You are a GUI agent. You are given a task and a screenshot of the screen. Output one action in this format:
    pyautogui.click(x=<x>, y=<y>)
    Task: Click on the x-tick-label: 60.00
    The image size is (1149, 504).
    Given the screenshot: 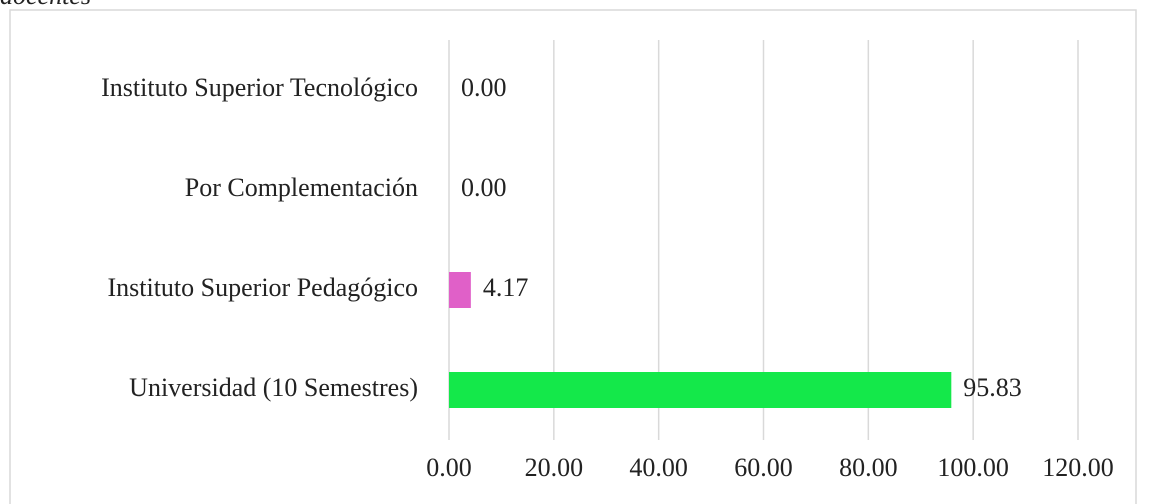 What is the action you would take?
    pyautogui.click(x=763, y=467)
    